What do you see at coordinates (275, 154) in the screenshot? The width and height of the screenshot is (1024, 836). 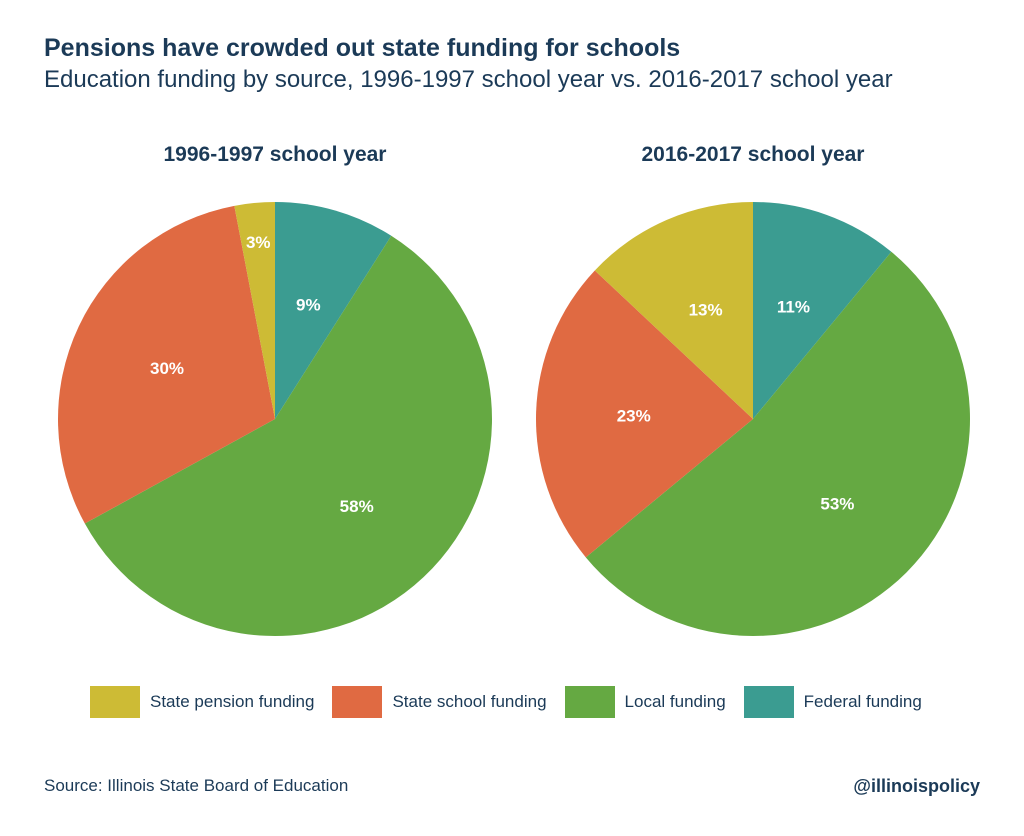 I see `pie-title-1996-1997: 1996-1997 school year` at bounding box center [275, 154].